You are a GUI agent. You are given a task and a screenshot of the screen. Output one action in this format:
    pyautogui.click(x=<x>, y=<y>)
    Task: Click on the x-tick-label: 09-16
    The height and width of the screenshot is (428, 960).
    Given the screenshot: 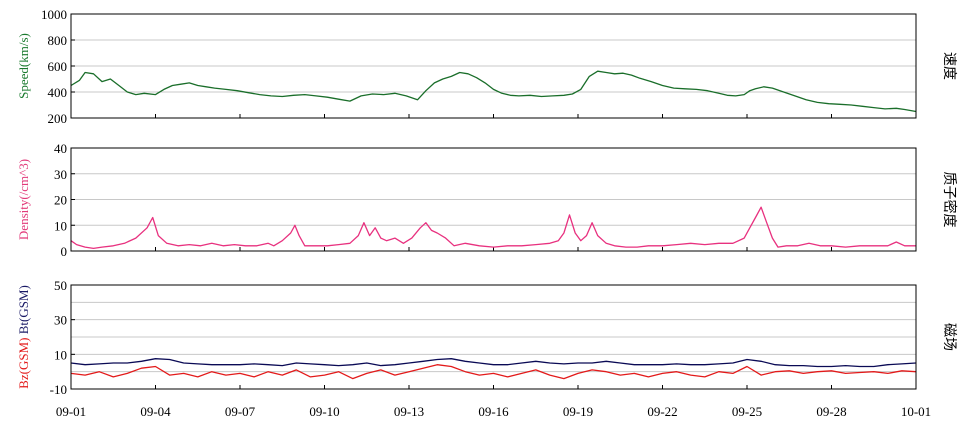 What is the action you would take?
    pyautogui.click(x=493, y=411)
    